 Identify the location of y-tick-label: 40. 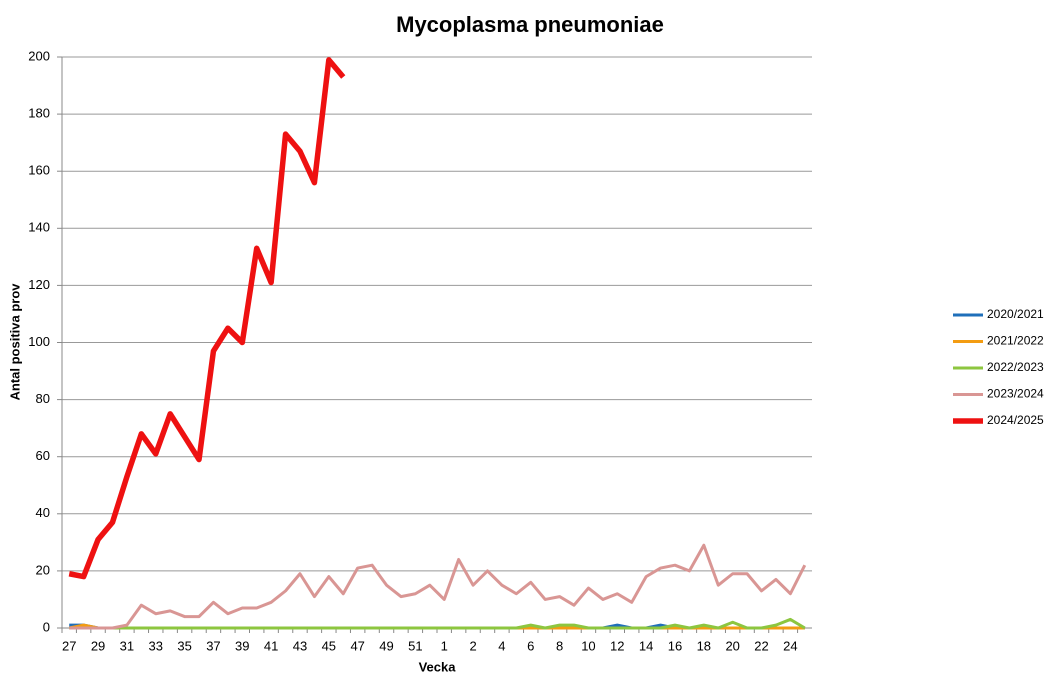
(43, 512).